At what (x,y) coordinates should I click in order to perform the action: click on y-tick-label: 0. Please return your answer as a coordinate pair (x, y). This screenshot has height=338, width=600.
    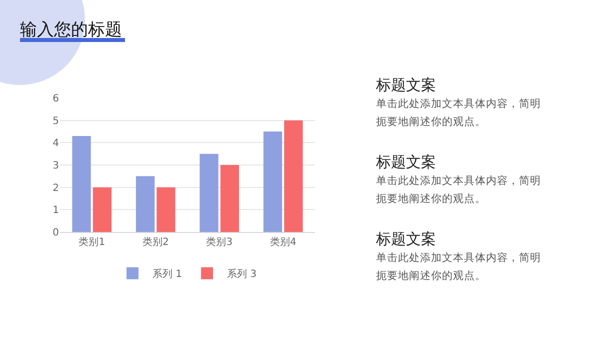
    Looking at the image, I should click on (55, 233).